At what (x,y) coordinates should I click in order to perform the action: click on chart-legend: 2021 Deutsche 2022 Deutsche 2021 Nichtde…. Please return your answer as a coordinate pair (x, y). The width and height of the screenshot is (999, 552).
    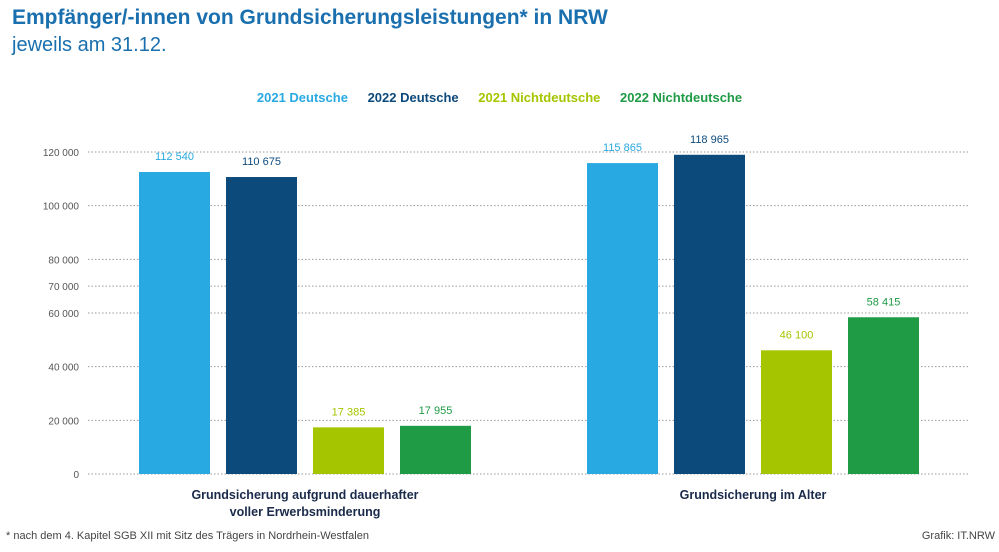
    Looking at the image, I should click on (499, 97).